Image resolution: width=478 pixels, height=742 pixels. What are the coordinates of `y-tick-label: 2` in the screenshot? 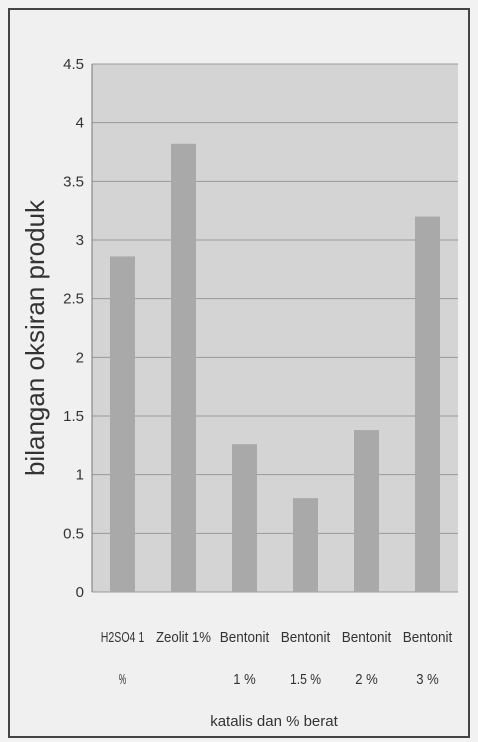 It's located at (80, 357).